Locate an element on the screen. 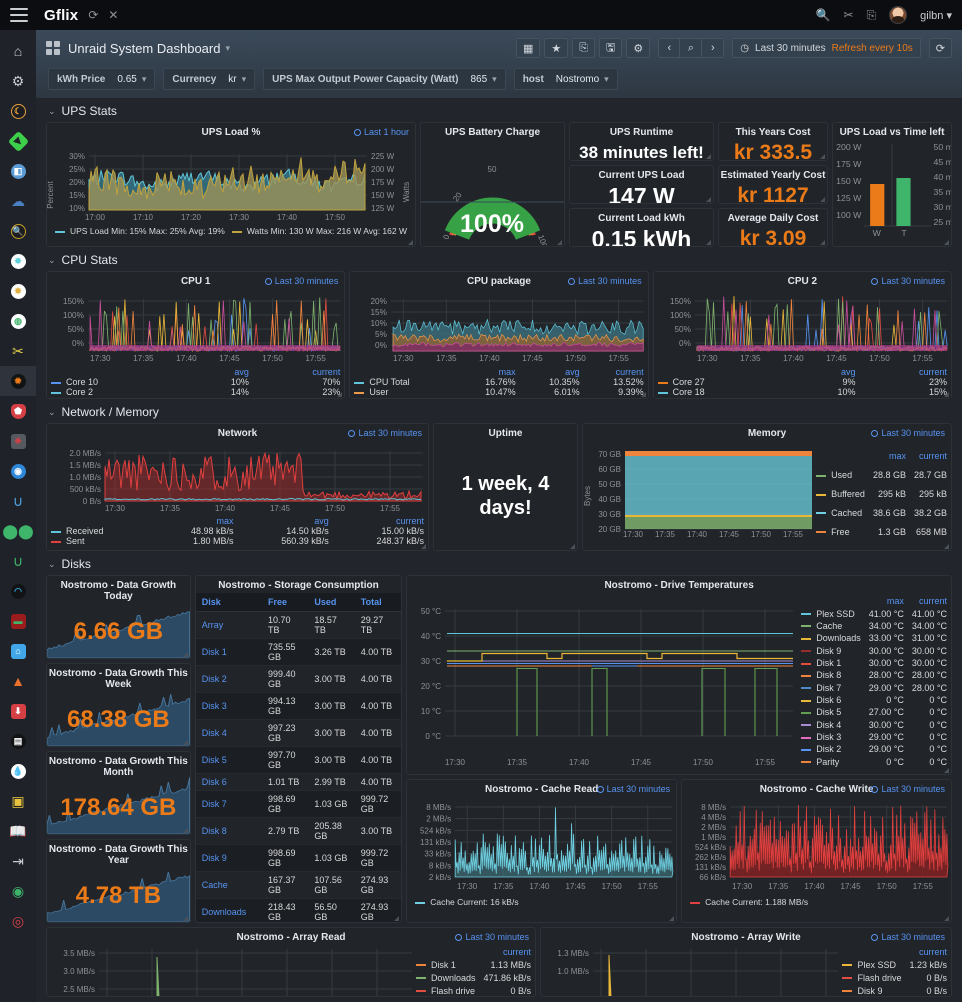  panel-current-load-kwh: Current Load kWh 0.15 kWh is located at coordinates (641, 227).